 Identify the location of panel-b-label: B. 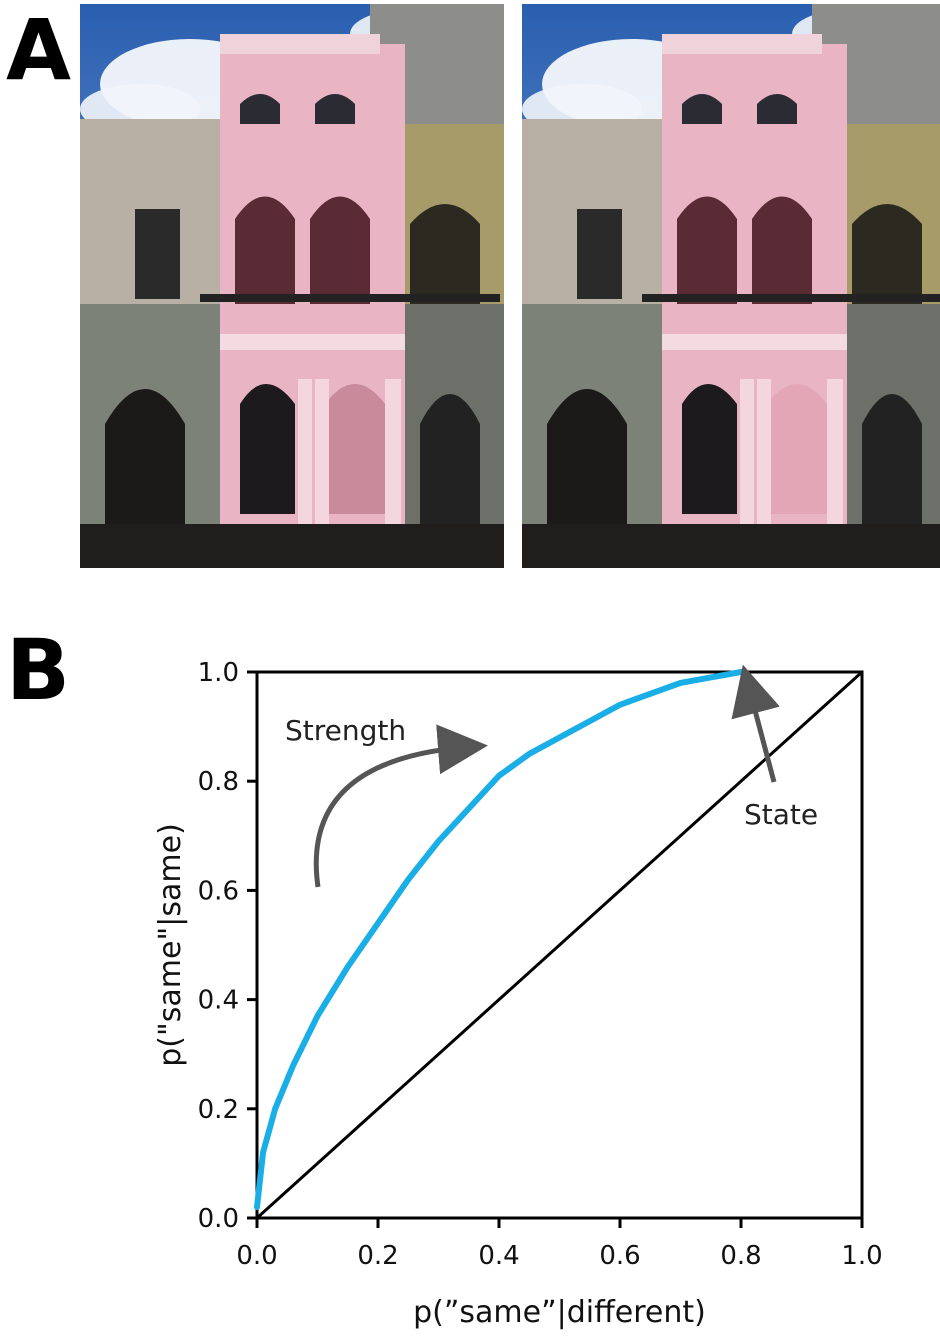
(38, 670).